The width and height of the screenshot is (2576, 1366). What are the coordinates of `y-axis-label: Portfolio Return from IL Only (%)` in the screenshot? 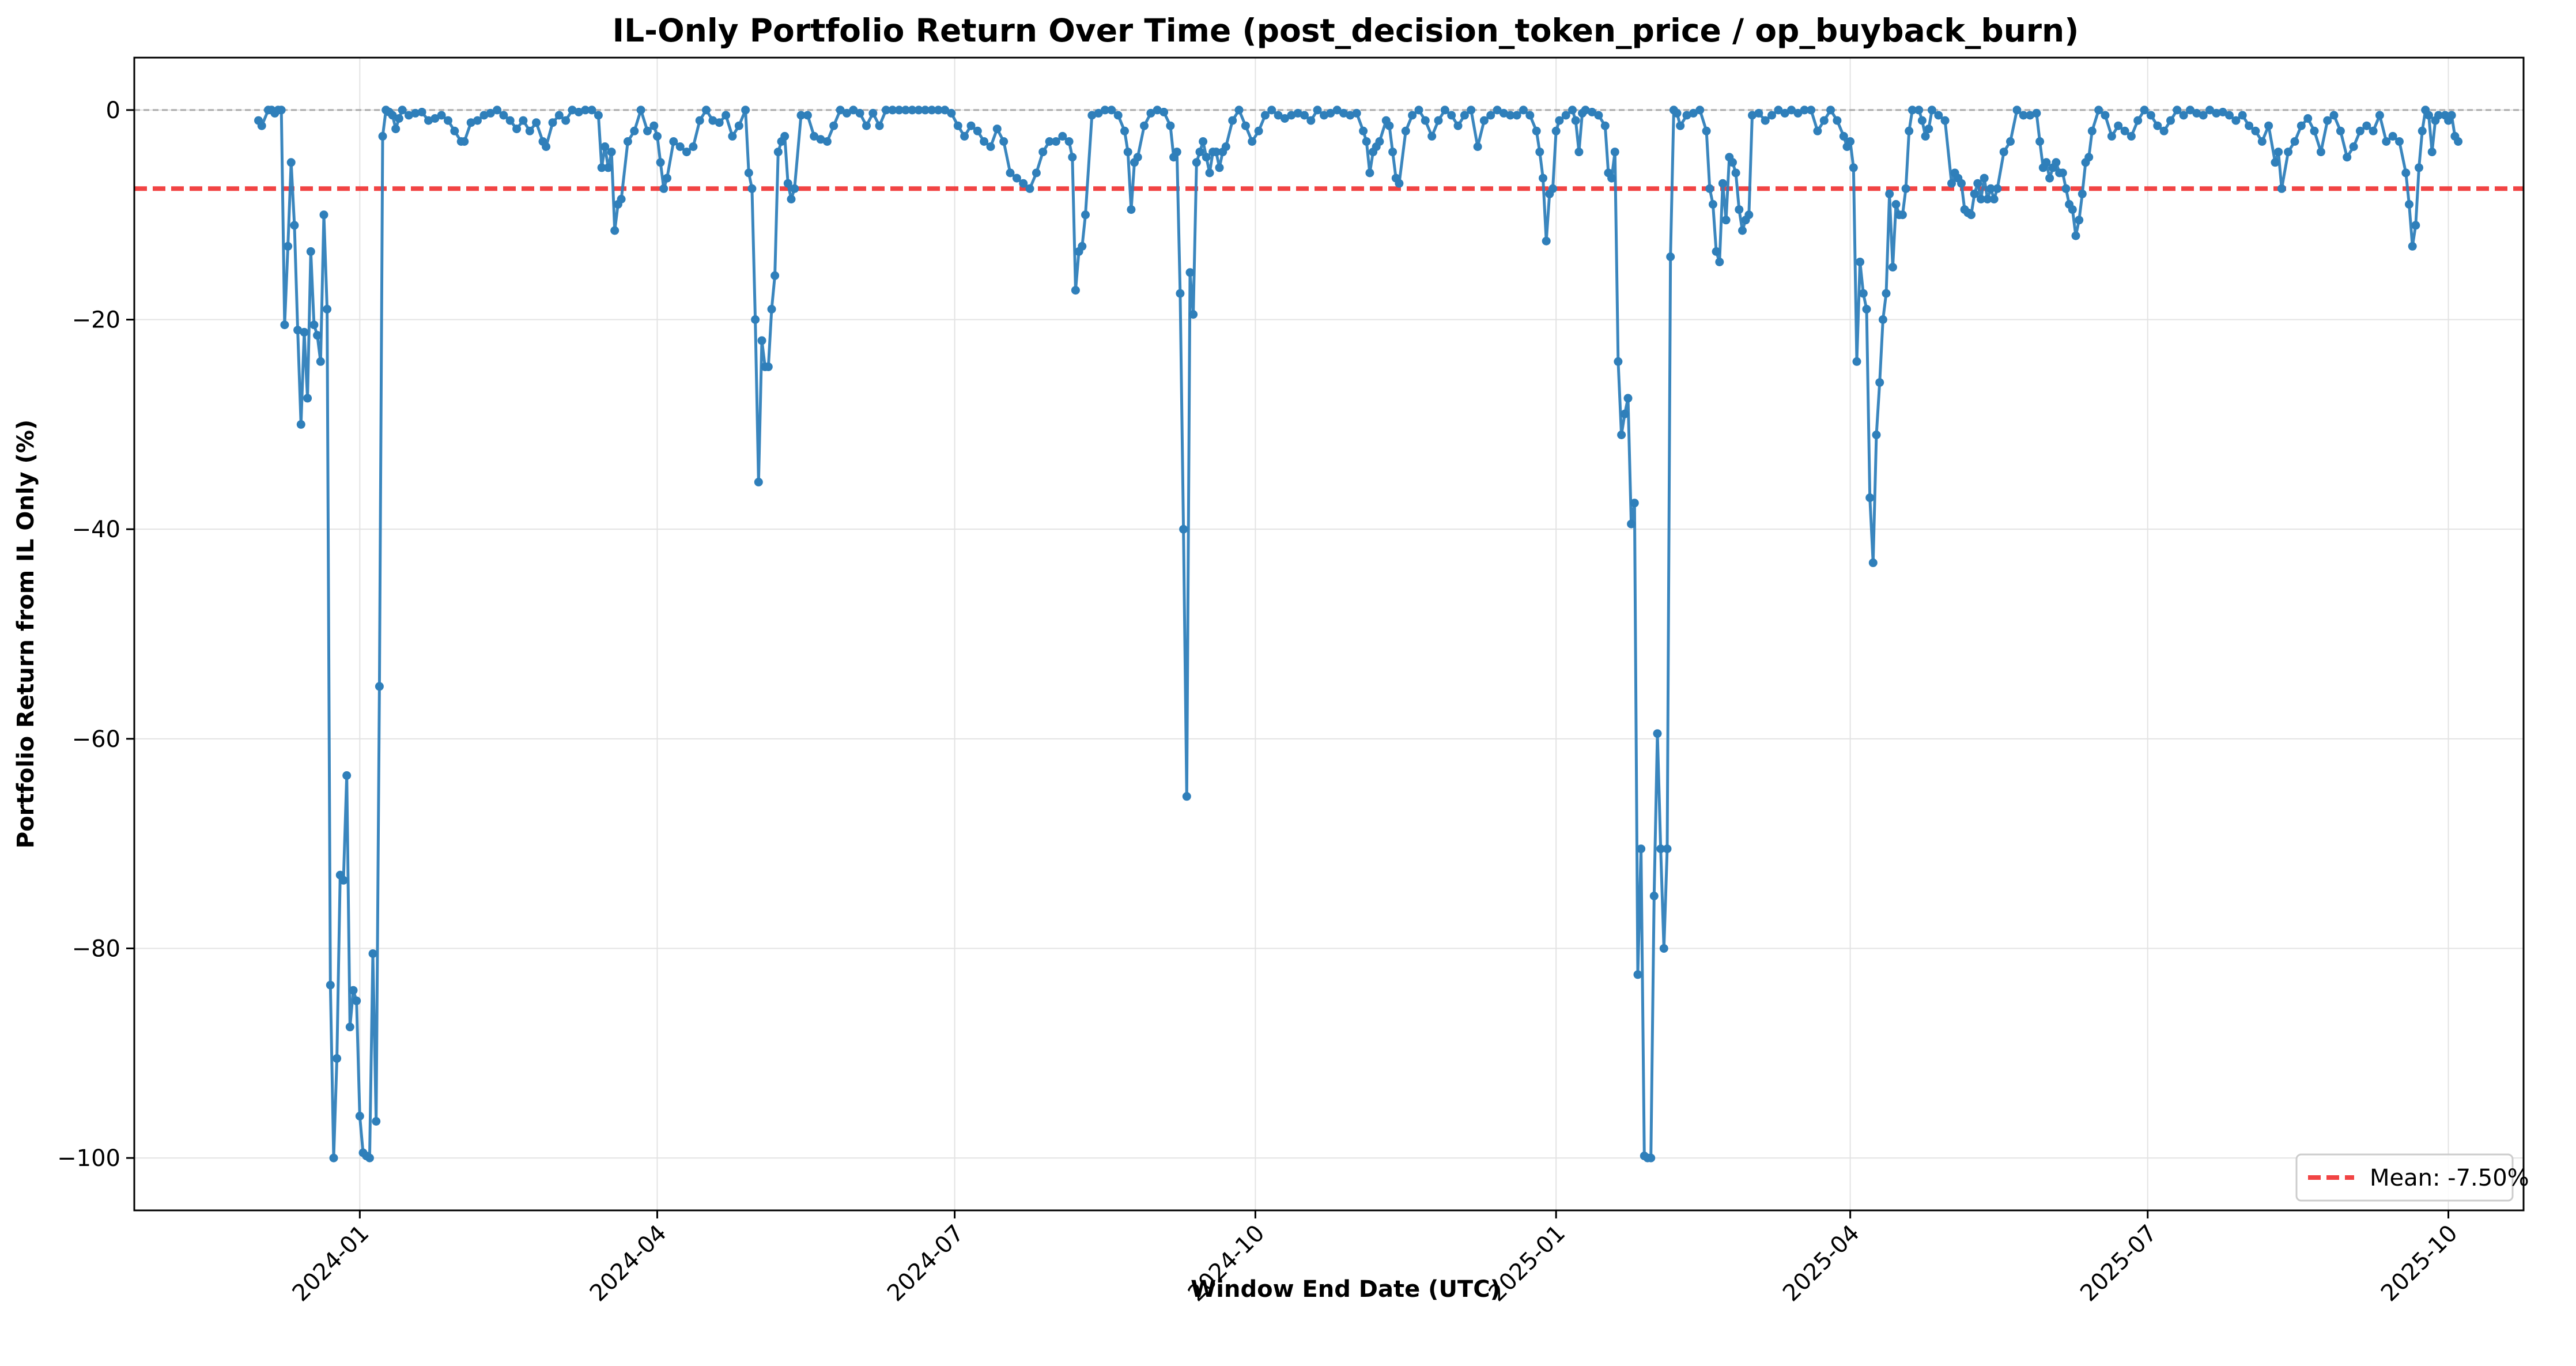 It's located at (26, 634).